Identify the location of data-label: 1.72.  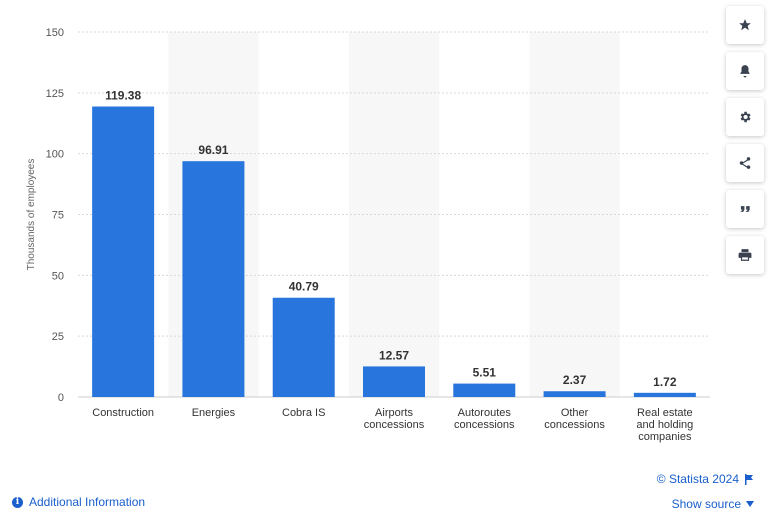
(665, 382).